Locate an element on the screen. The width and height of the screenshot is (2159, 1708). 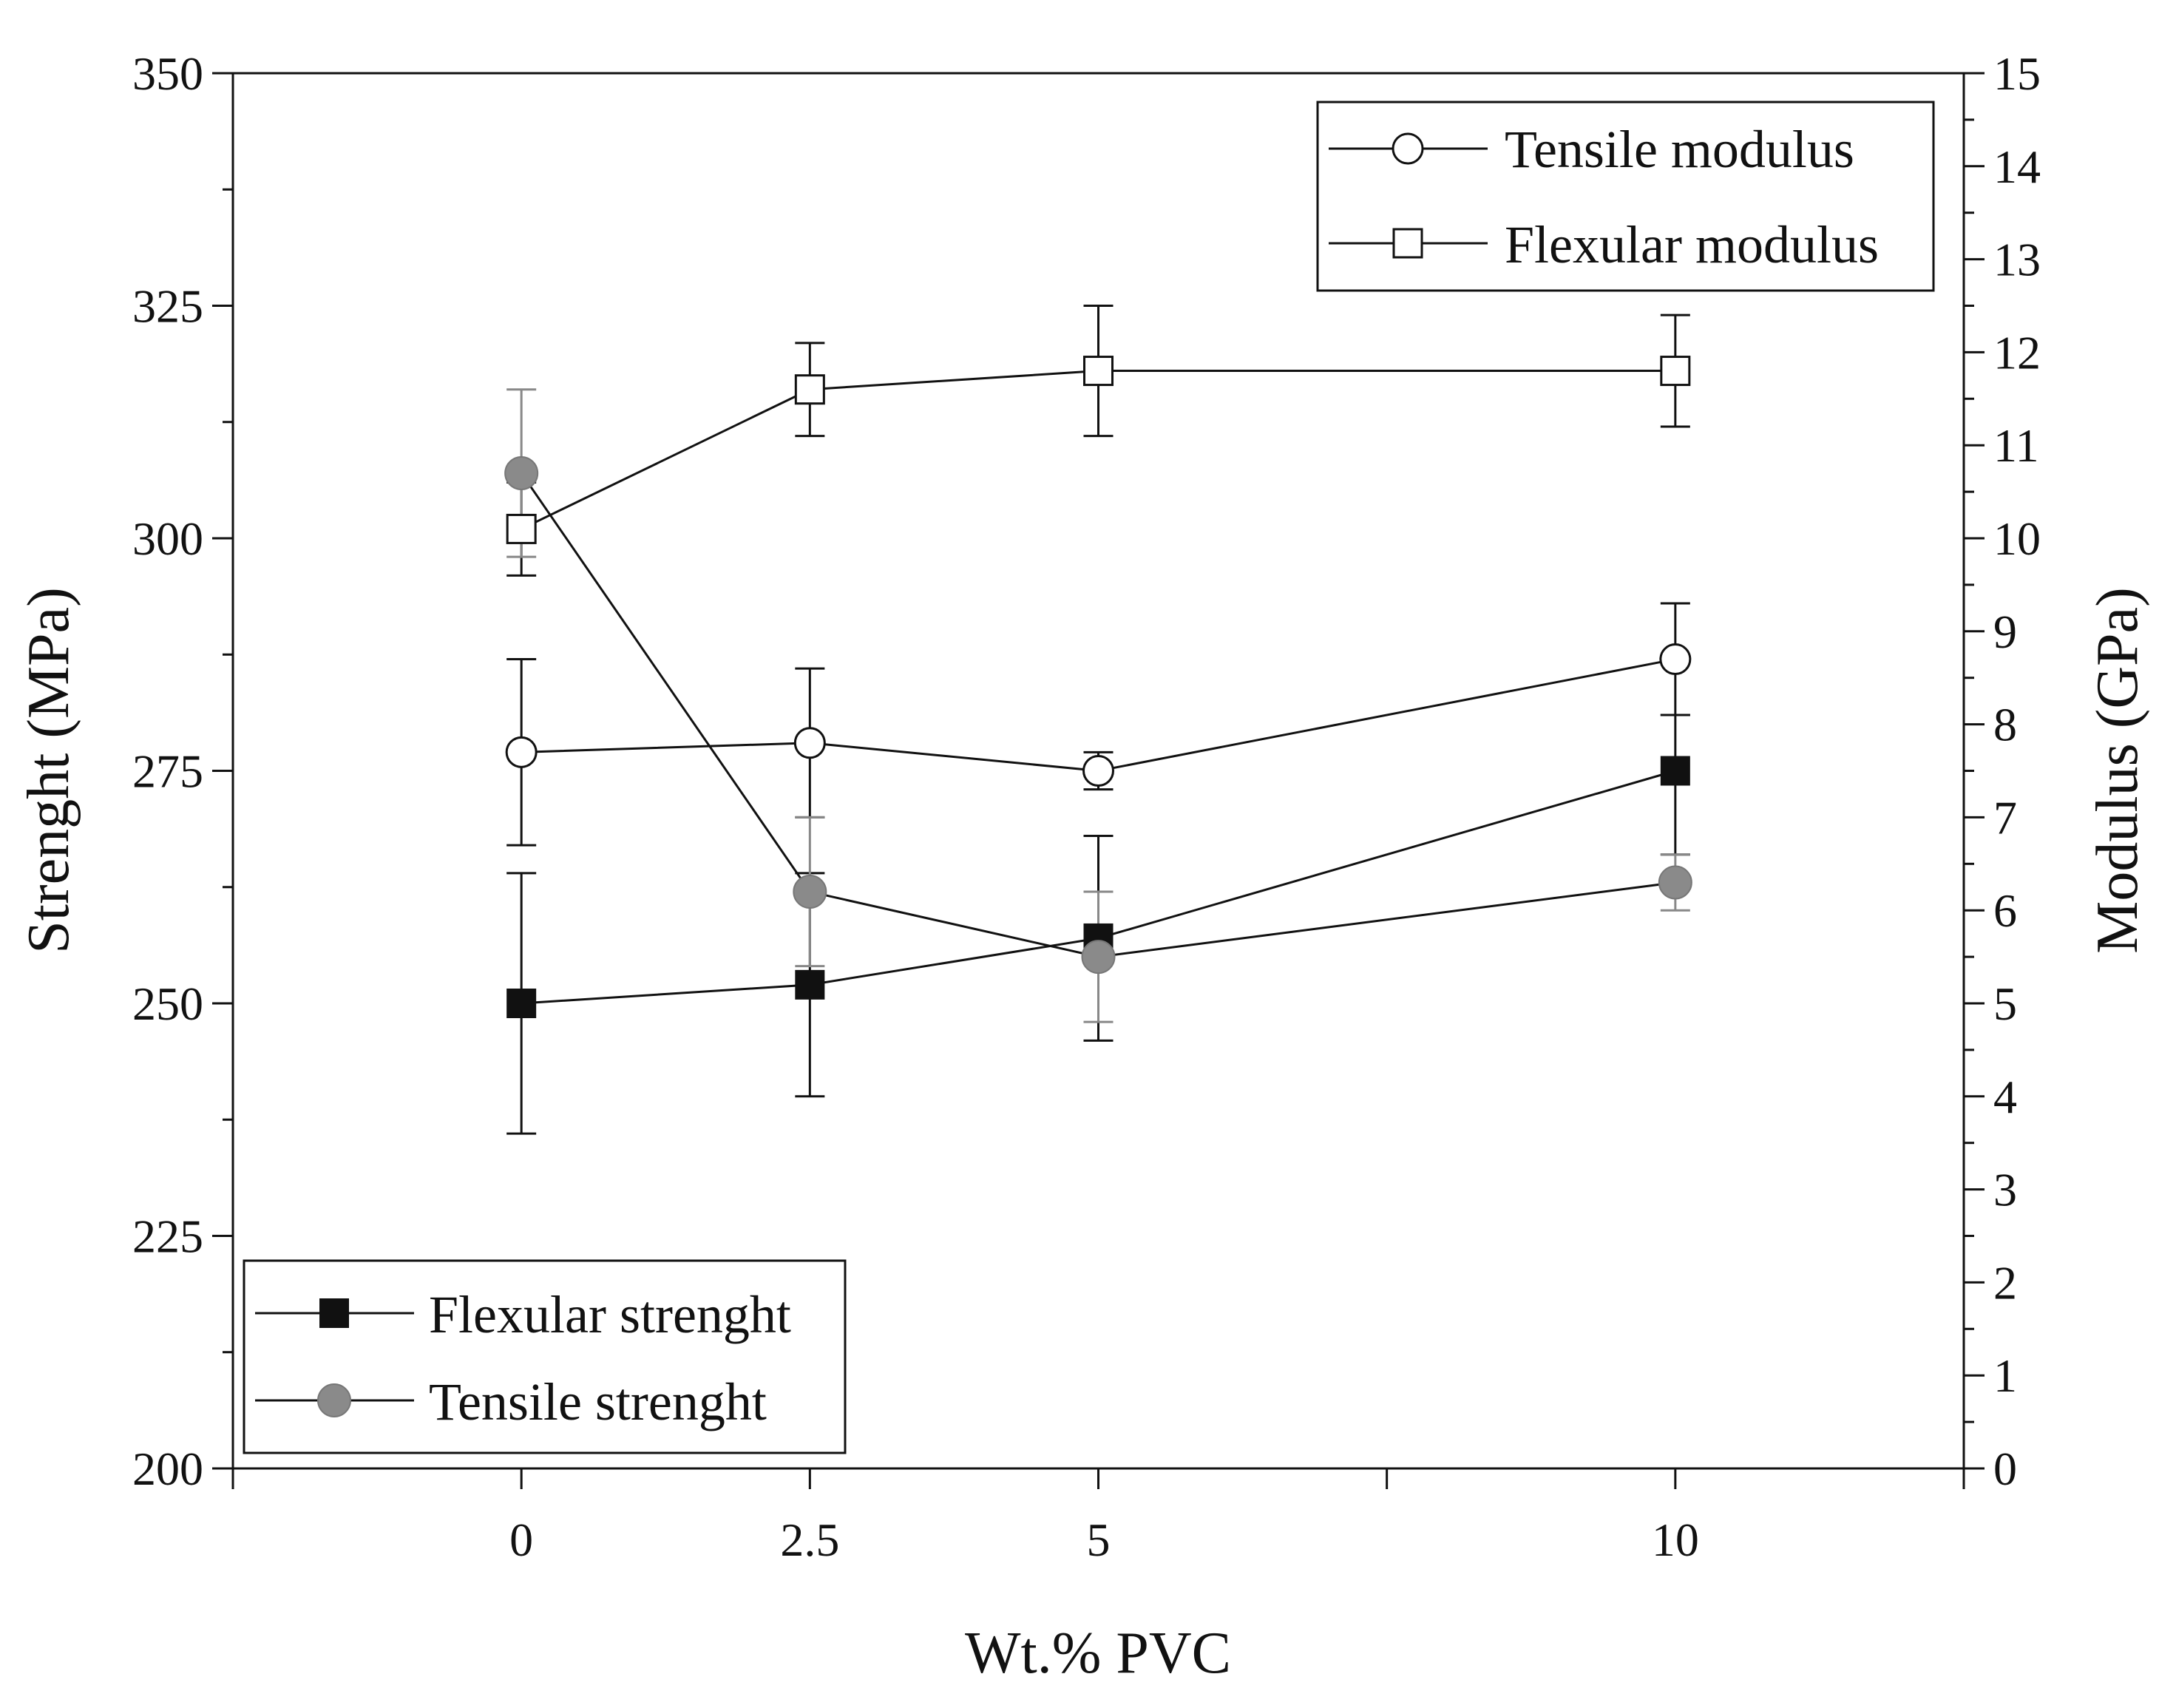
y-right-tick-label: 8 is located at coordinates (2005, 725).